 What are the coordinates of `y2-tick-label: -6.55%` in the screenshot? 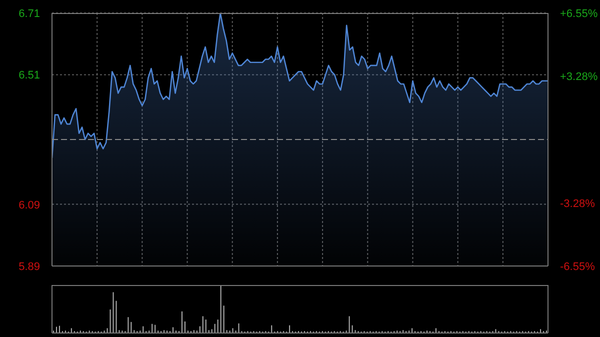 It's located at (578, 267).